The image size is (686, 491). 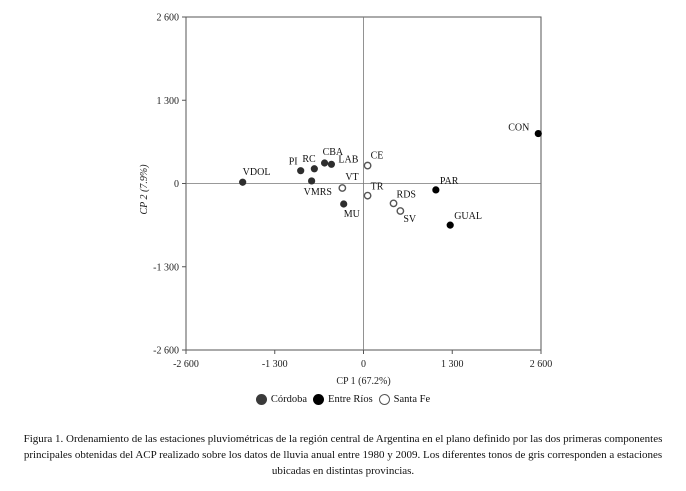 What do you see at coordinates (331, 164) in the screenshot?
I see `data-point-lab` at bounding box center [331, 164].